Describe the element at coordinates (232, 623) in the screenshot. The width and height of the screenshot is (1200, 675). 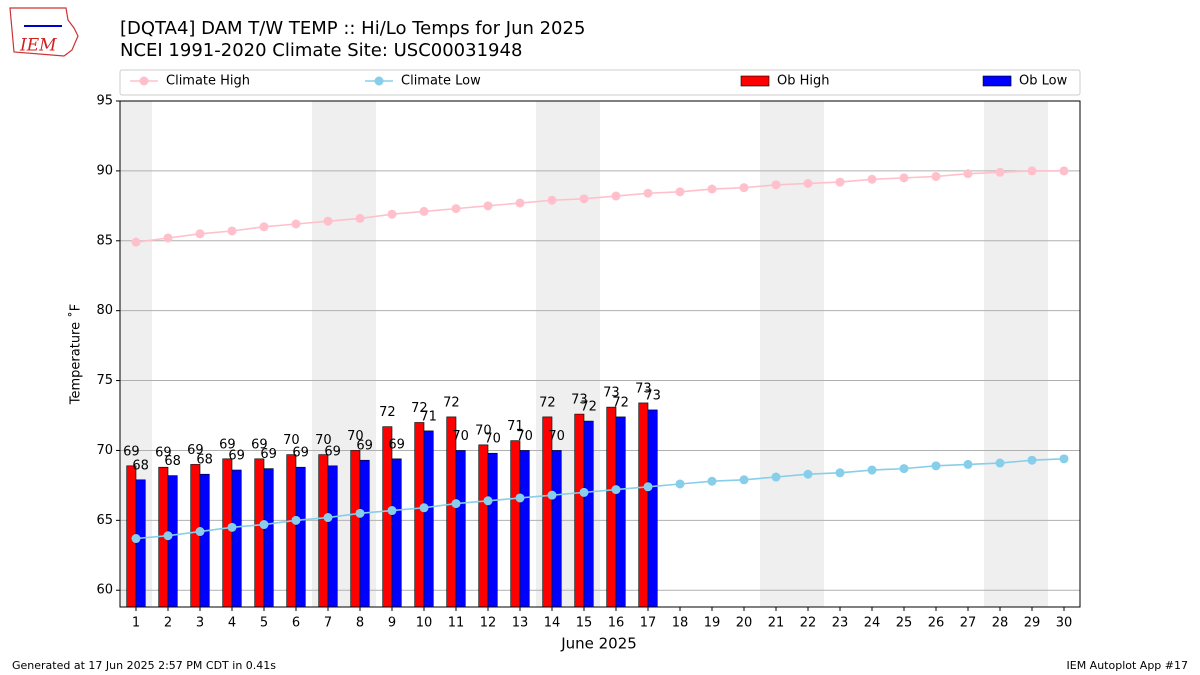
I see `x-tick-label: 4` at that location.